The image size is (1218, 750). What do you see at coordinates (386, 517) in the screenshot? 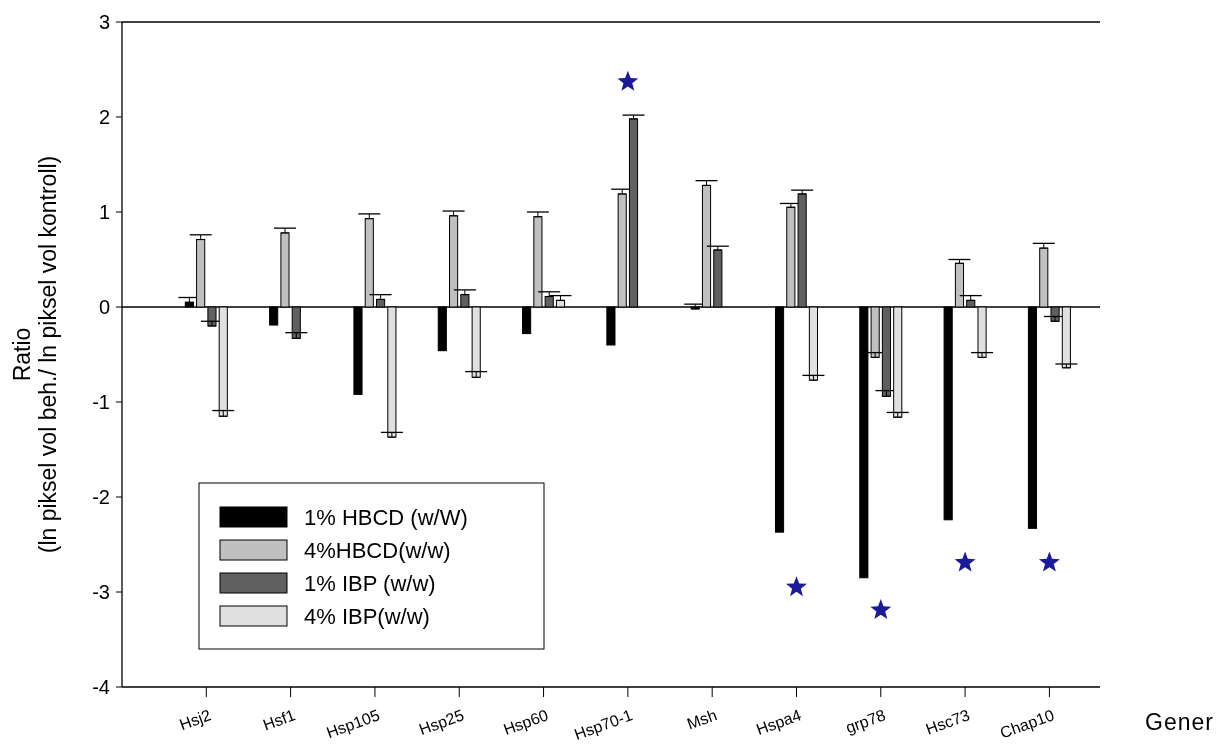
I see `legend-label: 1% HBCD (w/W)` at bounding box center [386, 517].